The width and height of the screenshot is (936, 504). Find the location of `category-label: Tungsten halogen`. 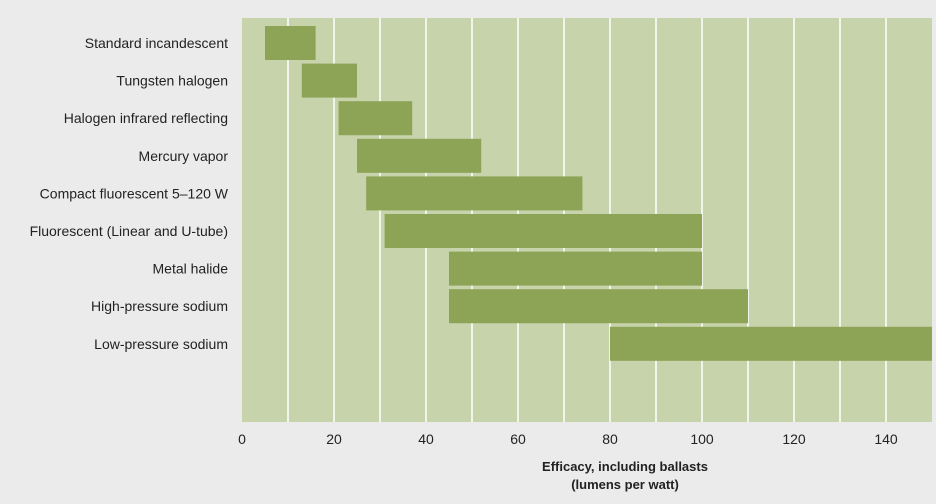

category-label: Tungsten halogen is located at coordinates (172, 81).